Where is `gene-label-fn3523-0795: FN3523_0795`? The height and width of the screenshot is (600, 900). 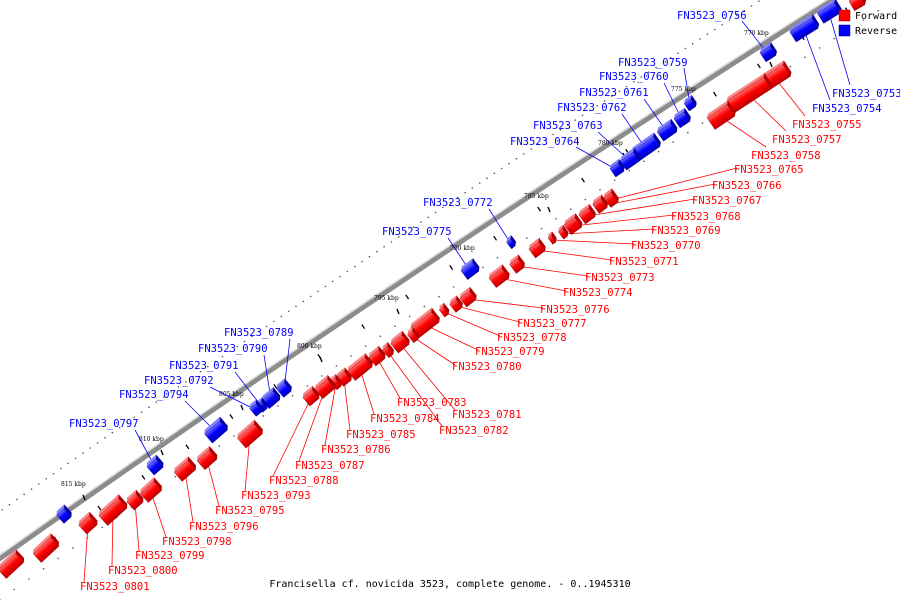 gene-label-fn3523-0795: FN3523_0795 is located at coordinates (250, 511).